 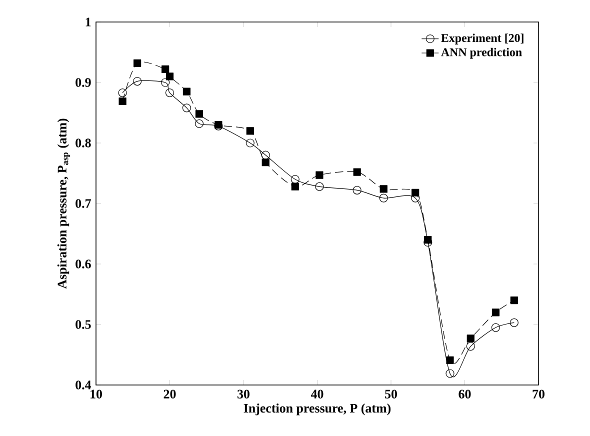 I want to click on legend-label: Experiment [20], so click(x=482, y=39).